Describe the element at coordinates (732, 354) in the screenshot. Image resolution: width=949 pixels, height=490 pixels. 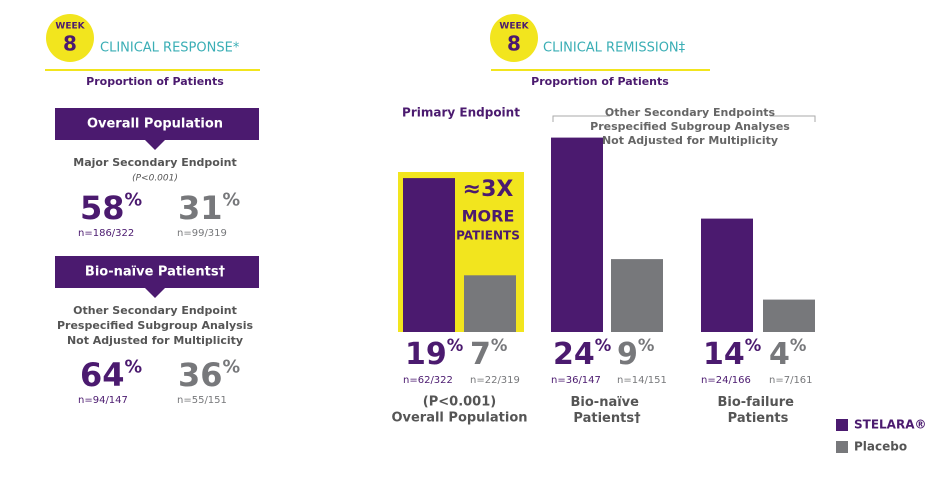
I see `value-label: 14%` at that location.